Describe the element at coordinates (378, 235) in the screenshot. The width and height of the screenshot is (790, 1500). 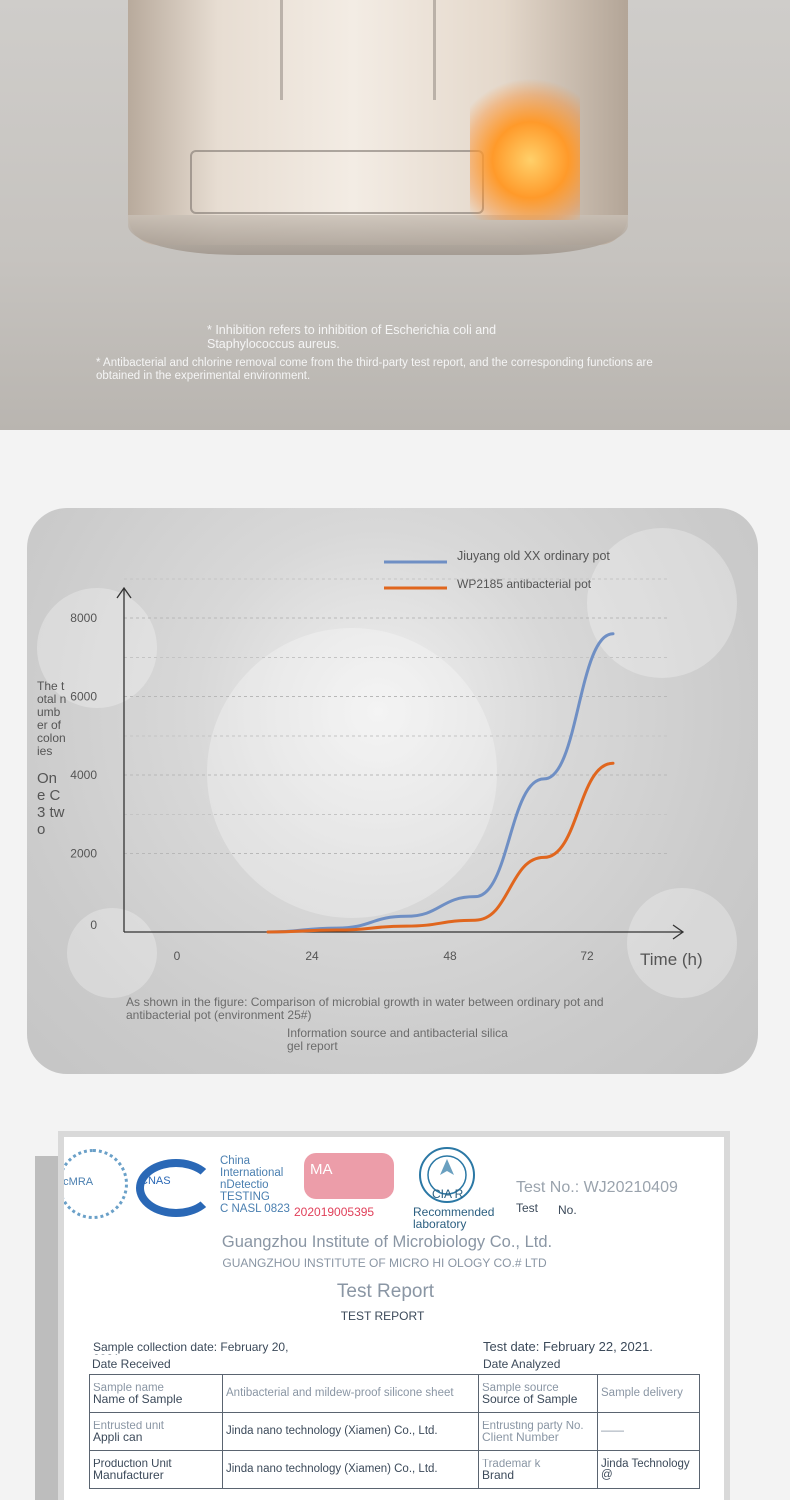
I see `kettle-base` at that location.